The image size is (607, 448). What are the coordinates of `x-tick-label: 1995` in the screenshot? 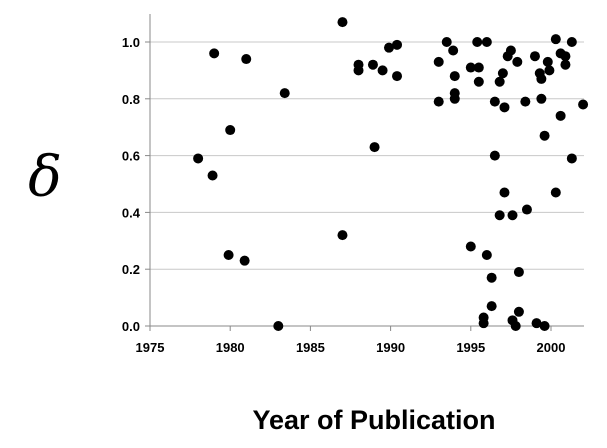 It's located at (470, 347).